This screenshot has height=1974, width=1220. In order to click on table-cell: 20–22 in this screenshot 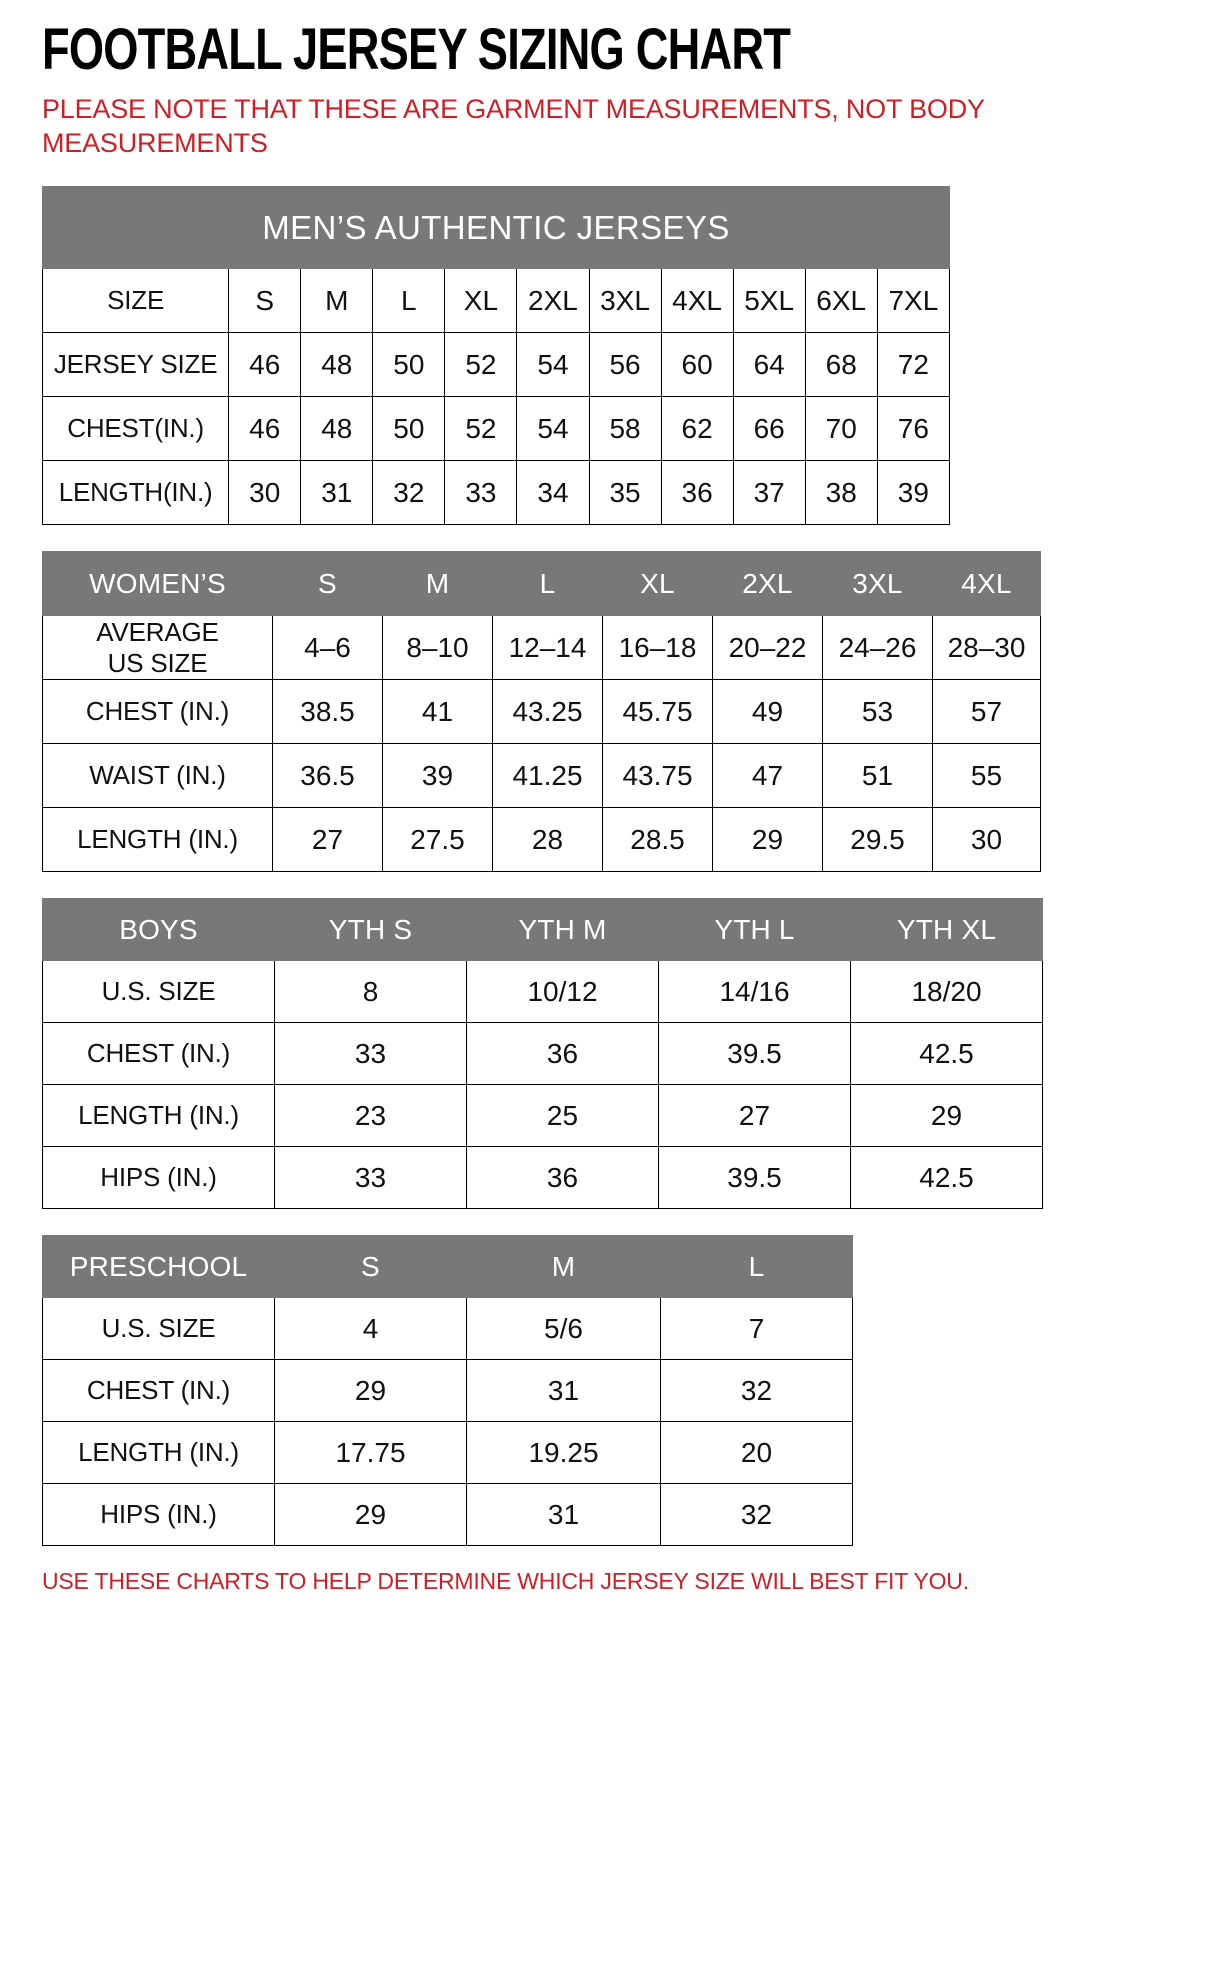, I will do `click(767, 647)`.